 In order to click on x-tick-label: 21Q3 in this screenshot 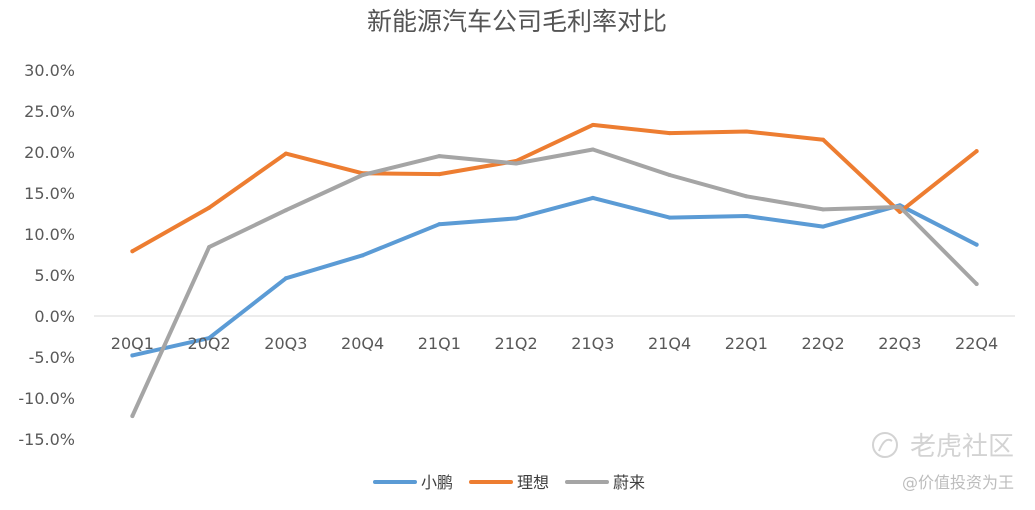, I will do `click(592, 343)`.